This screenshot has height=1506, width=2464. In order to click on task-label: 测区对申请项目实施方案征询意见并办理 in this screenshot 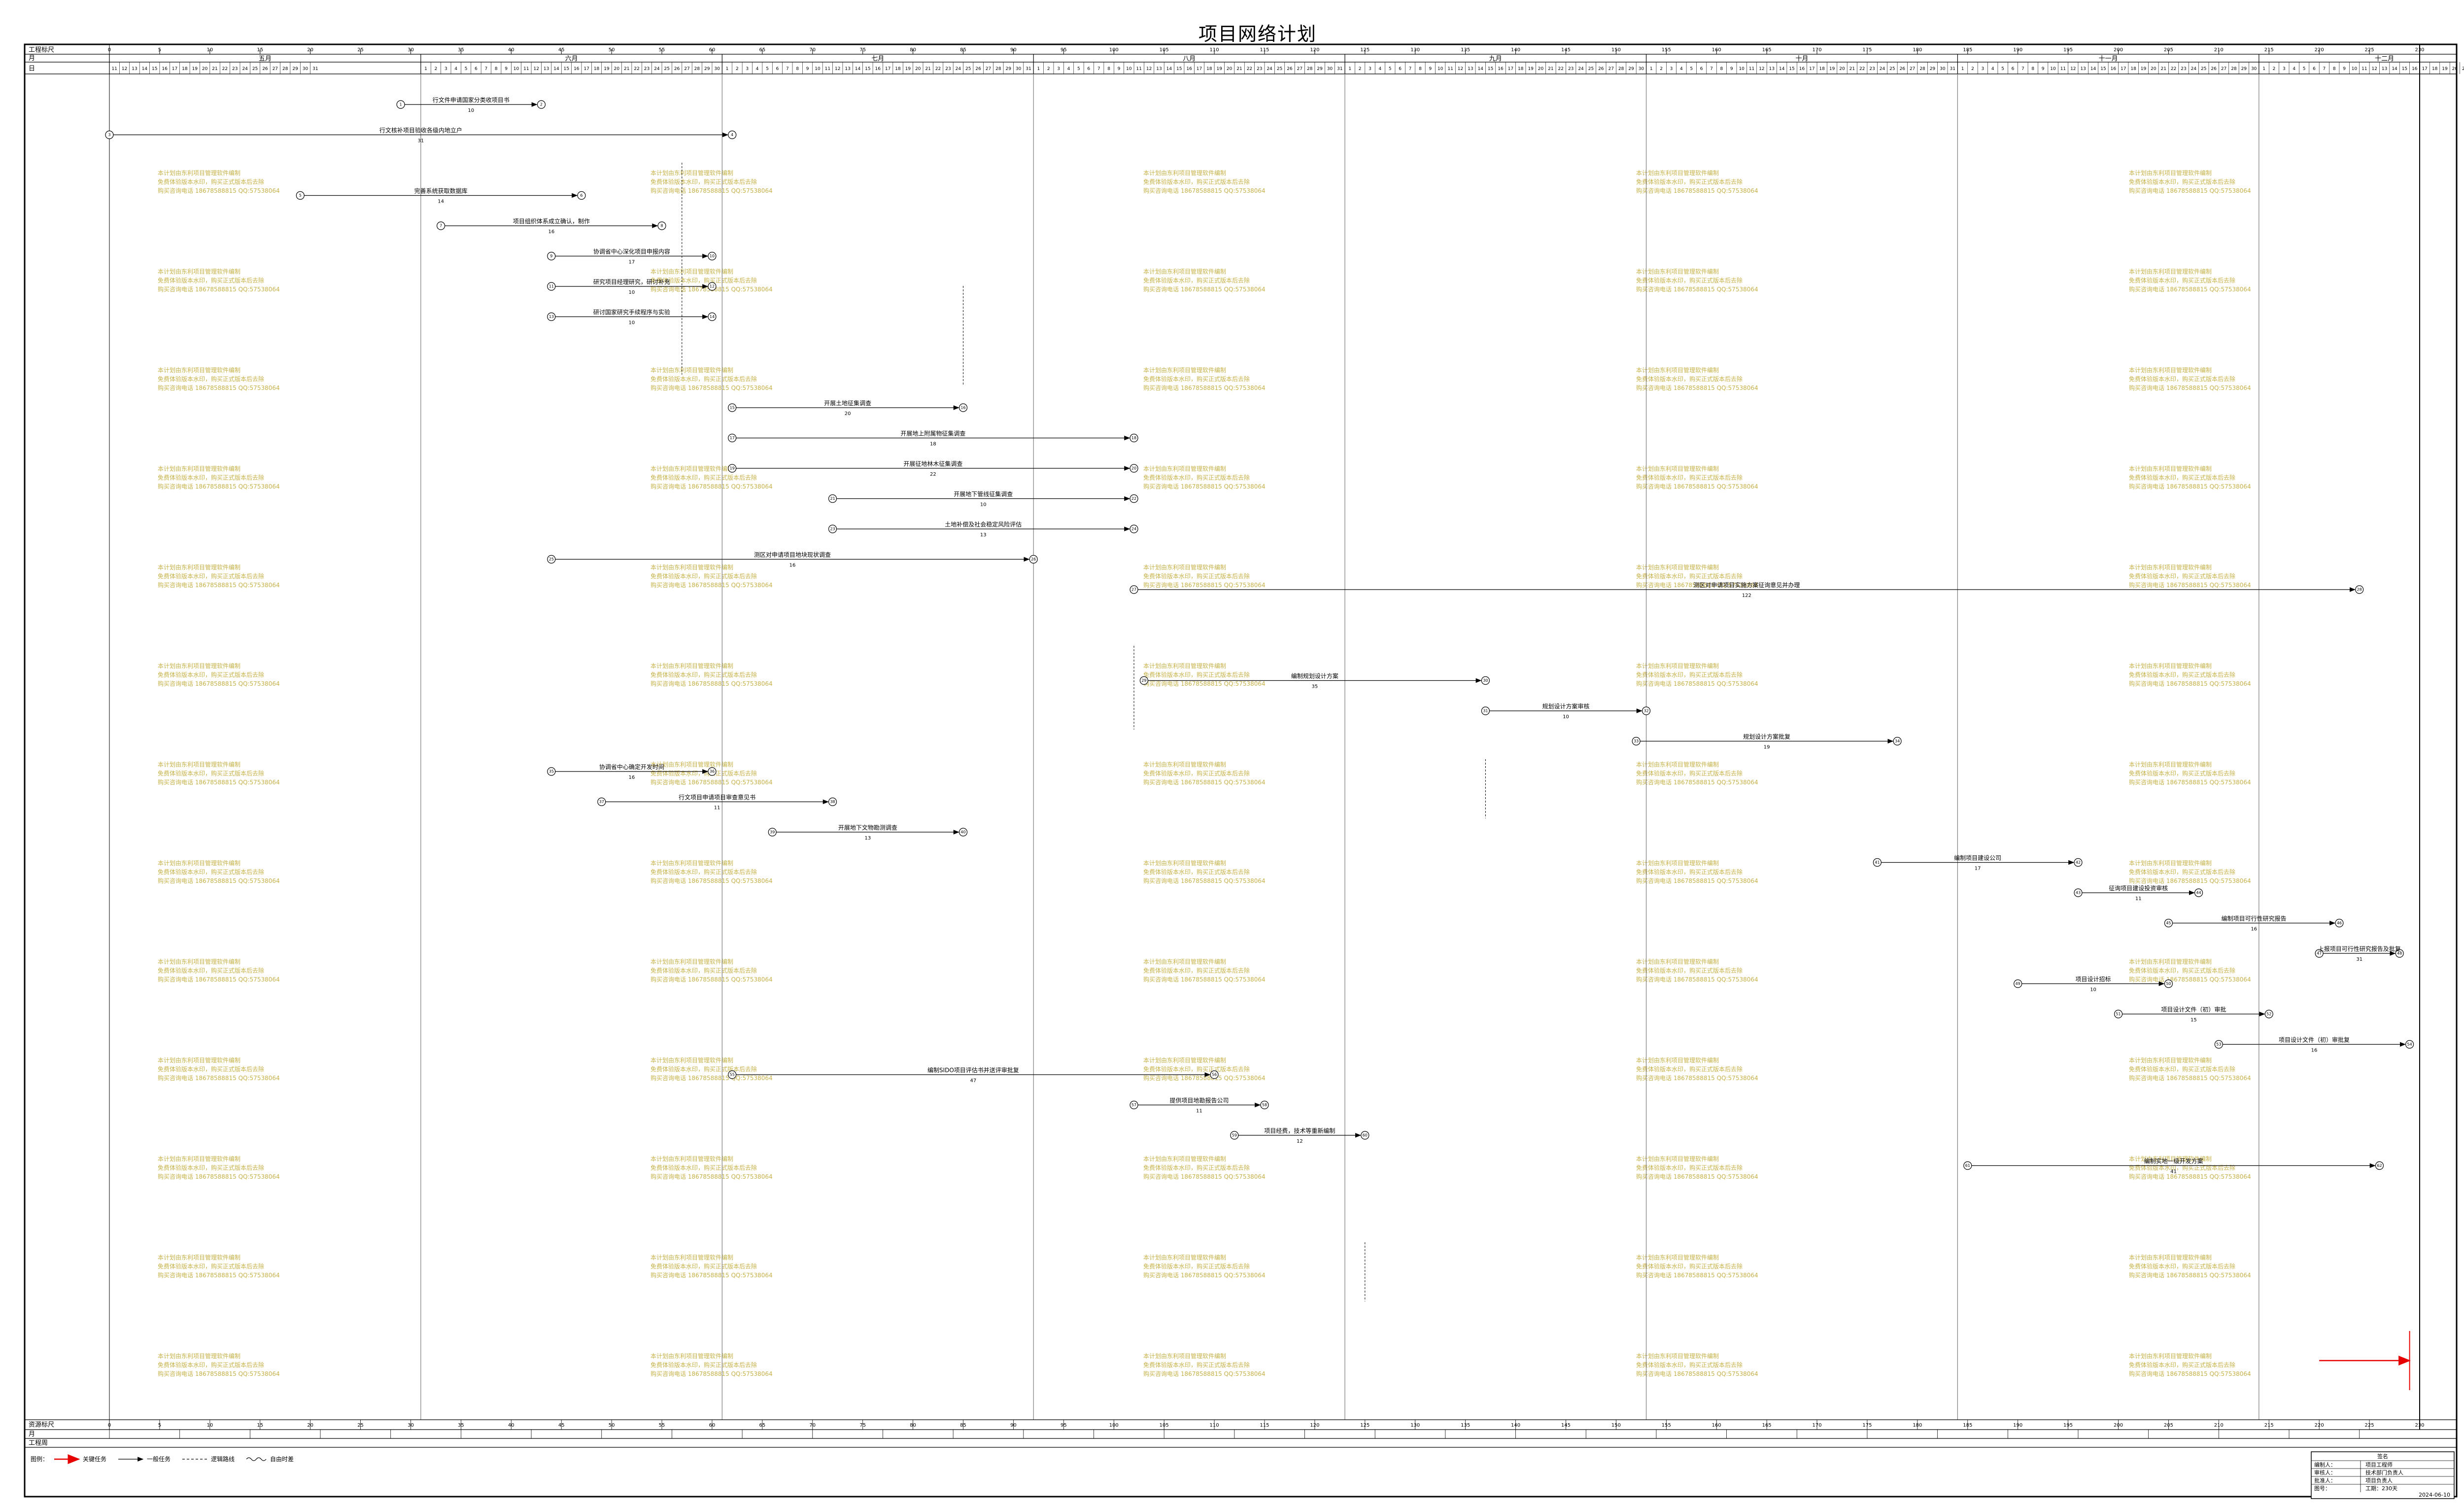, I will do `click(1746, 585)`.